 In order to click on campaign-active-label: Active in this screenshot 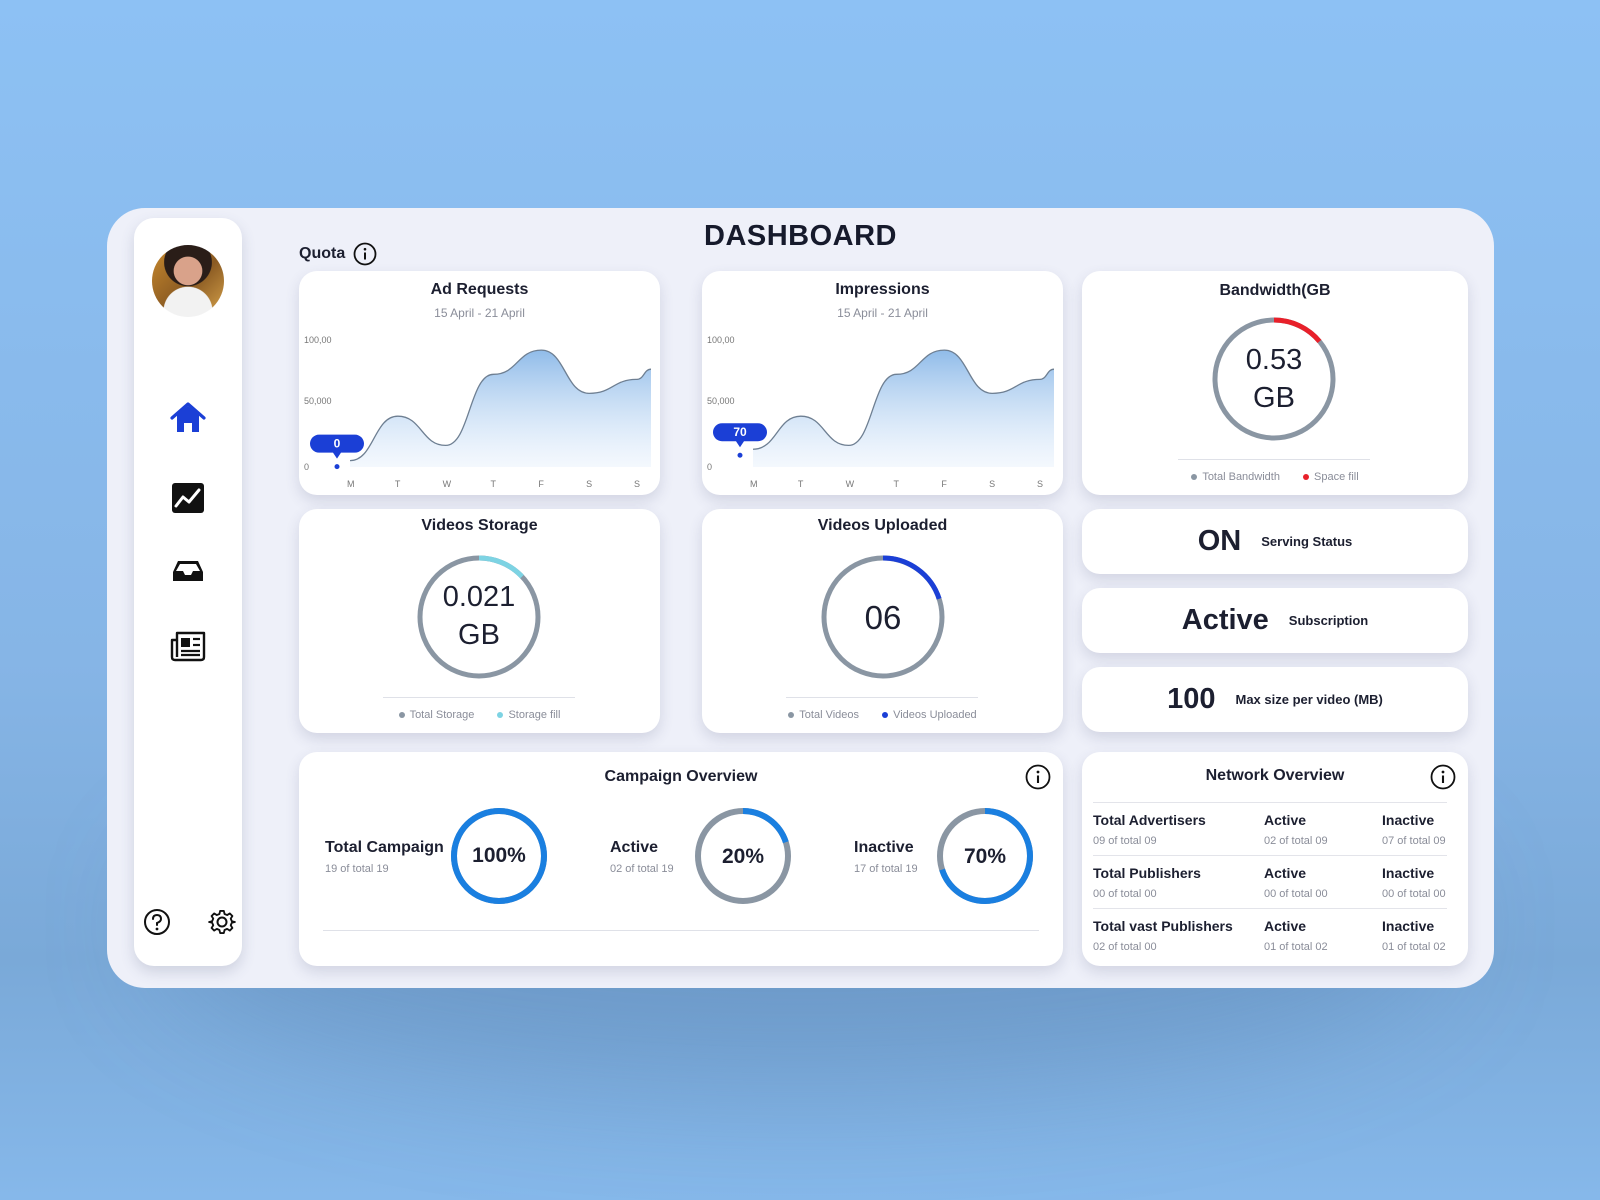, I will do `click(634, 847)`.